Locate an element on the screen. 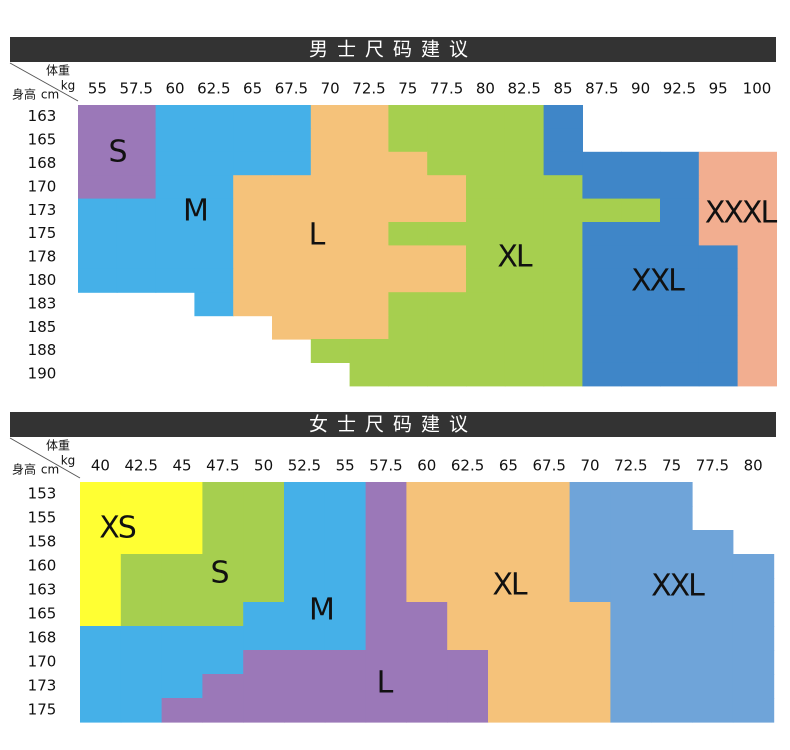 This screenshot has height=750, width=790. height-label: 158 is located at coordinates (42, 542).